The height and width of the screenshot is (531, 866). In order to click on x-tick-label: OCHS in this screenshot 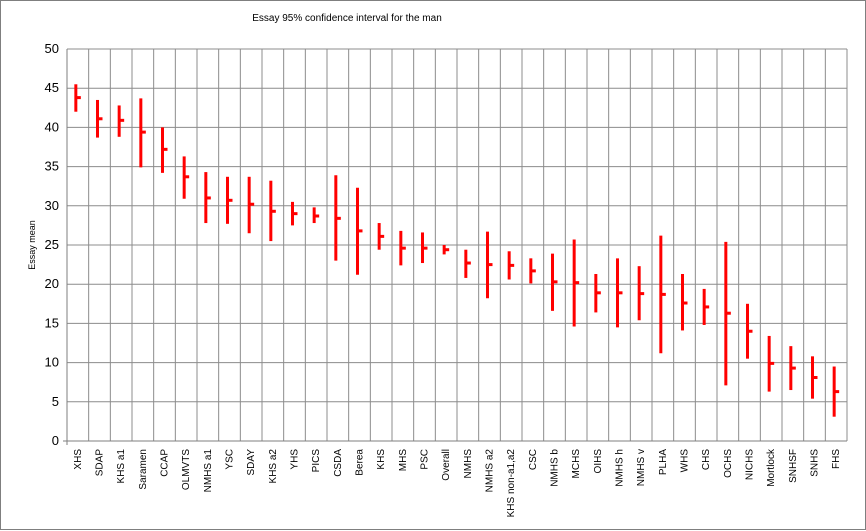, I will do `click(728, 463)`.